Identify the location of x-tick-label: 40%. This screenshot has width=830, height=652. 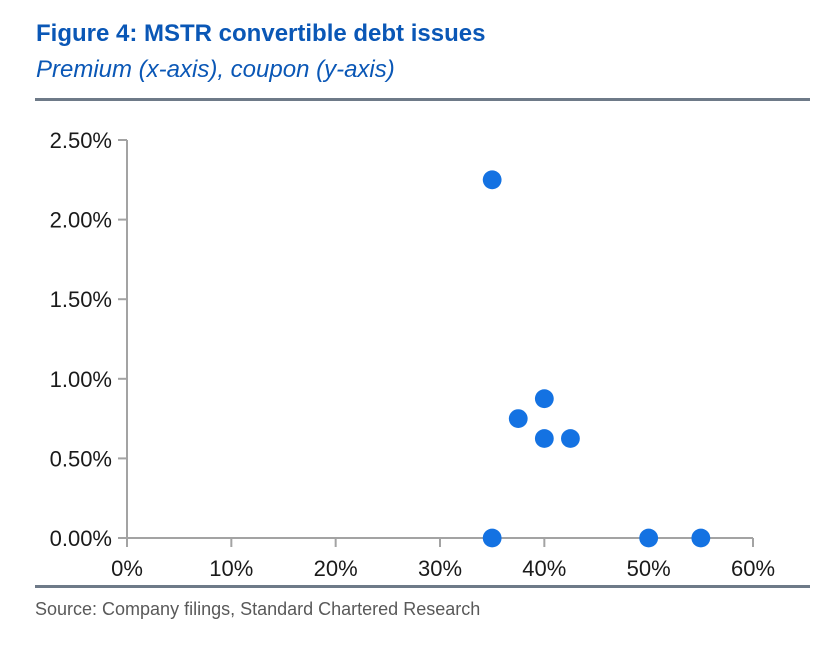
(544, 568).